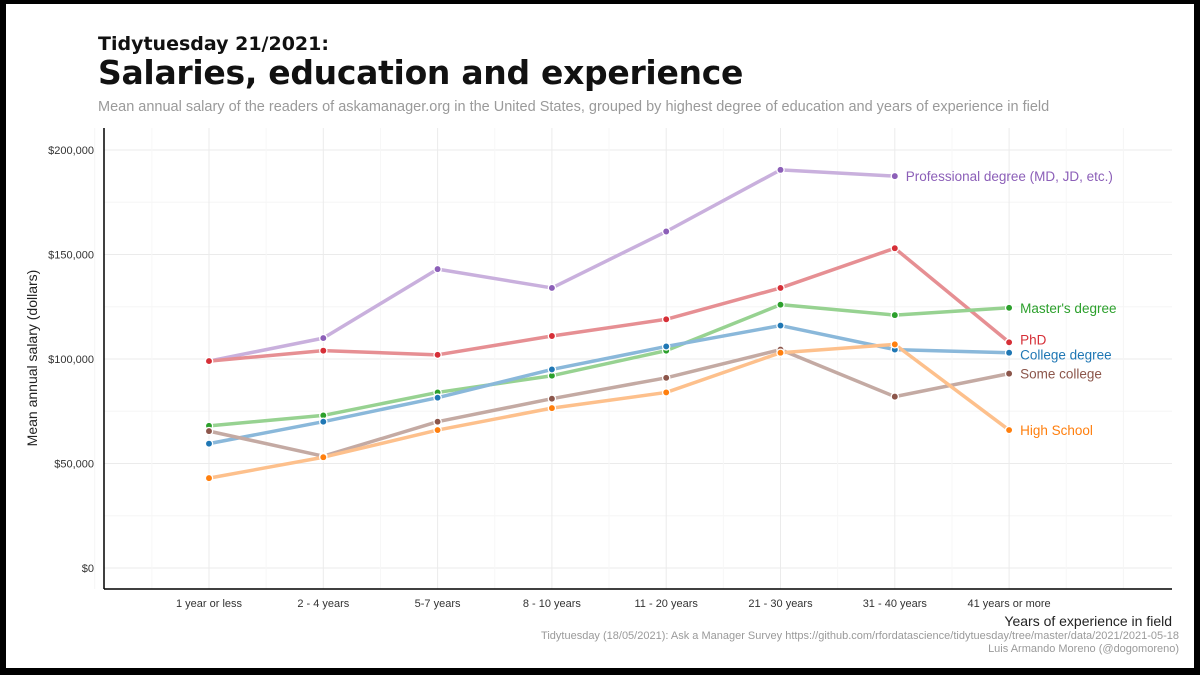 This screenshot has height=675, width=1200. Describe the element at coordinates (1009, 176) in the screenshot. I see `series-label: Professional degree (MD, JD, etc.)` at that location.